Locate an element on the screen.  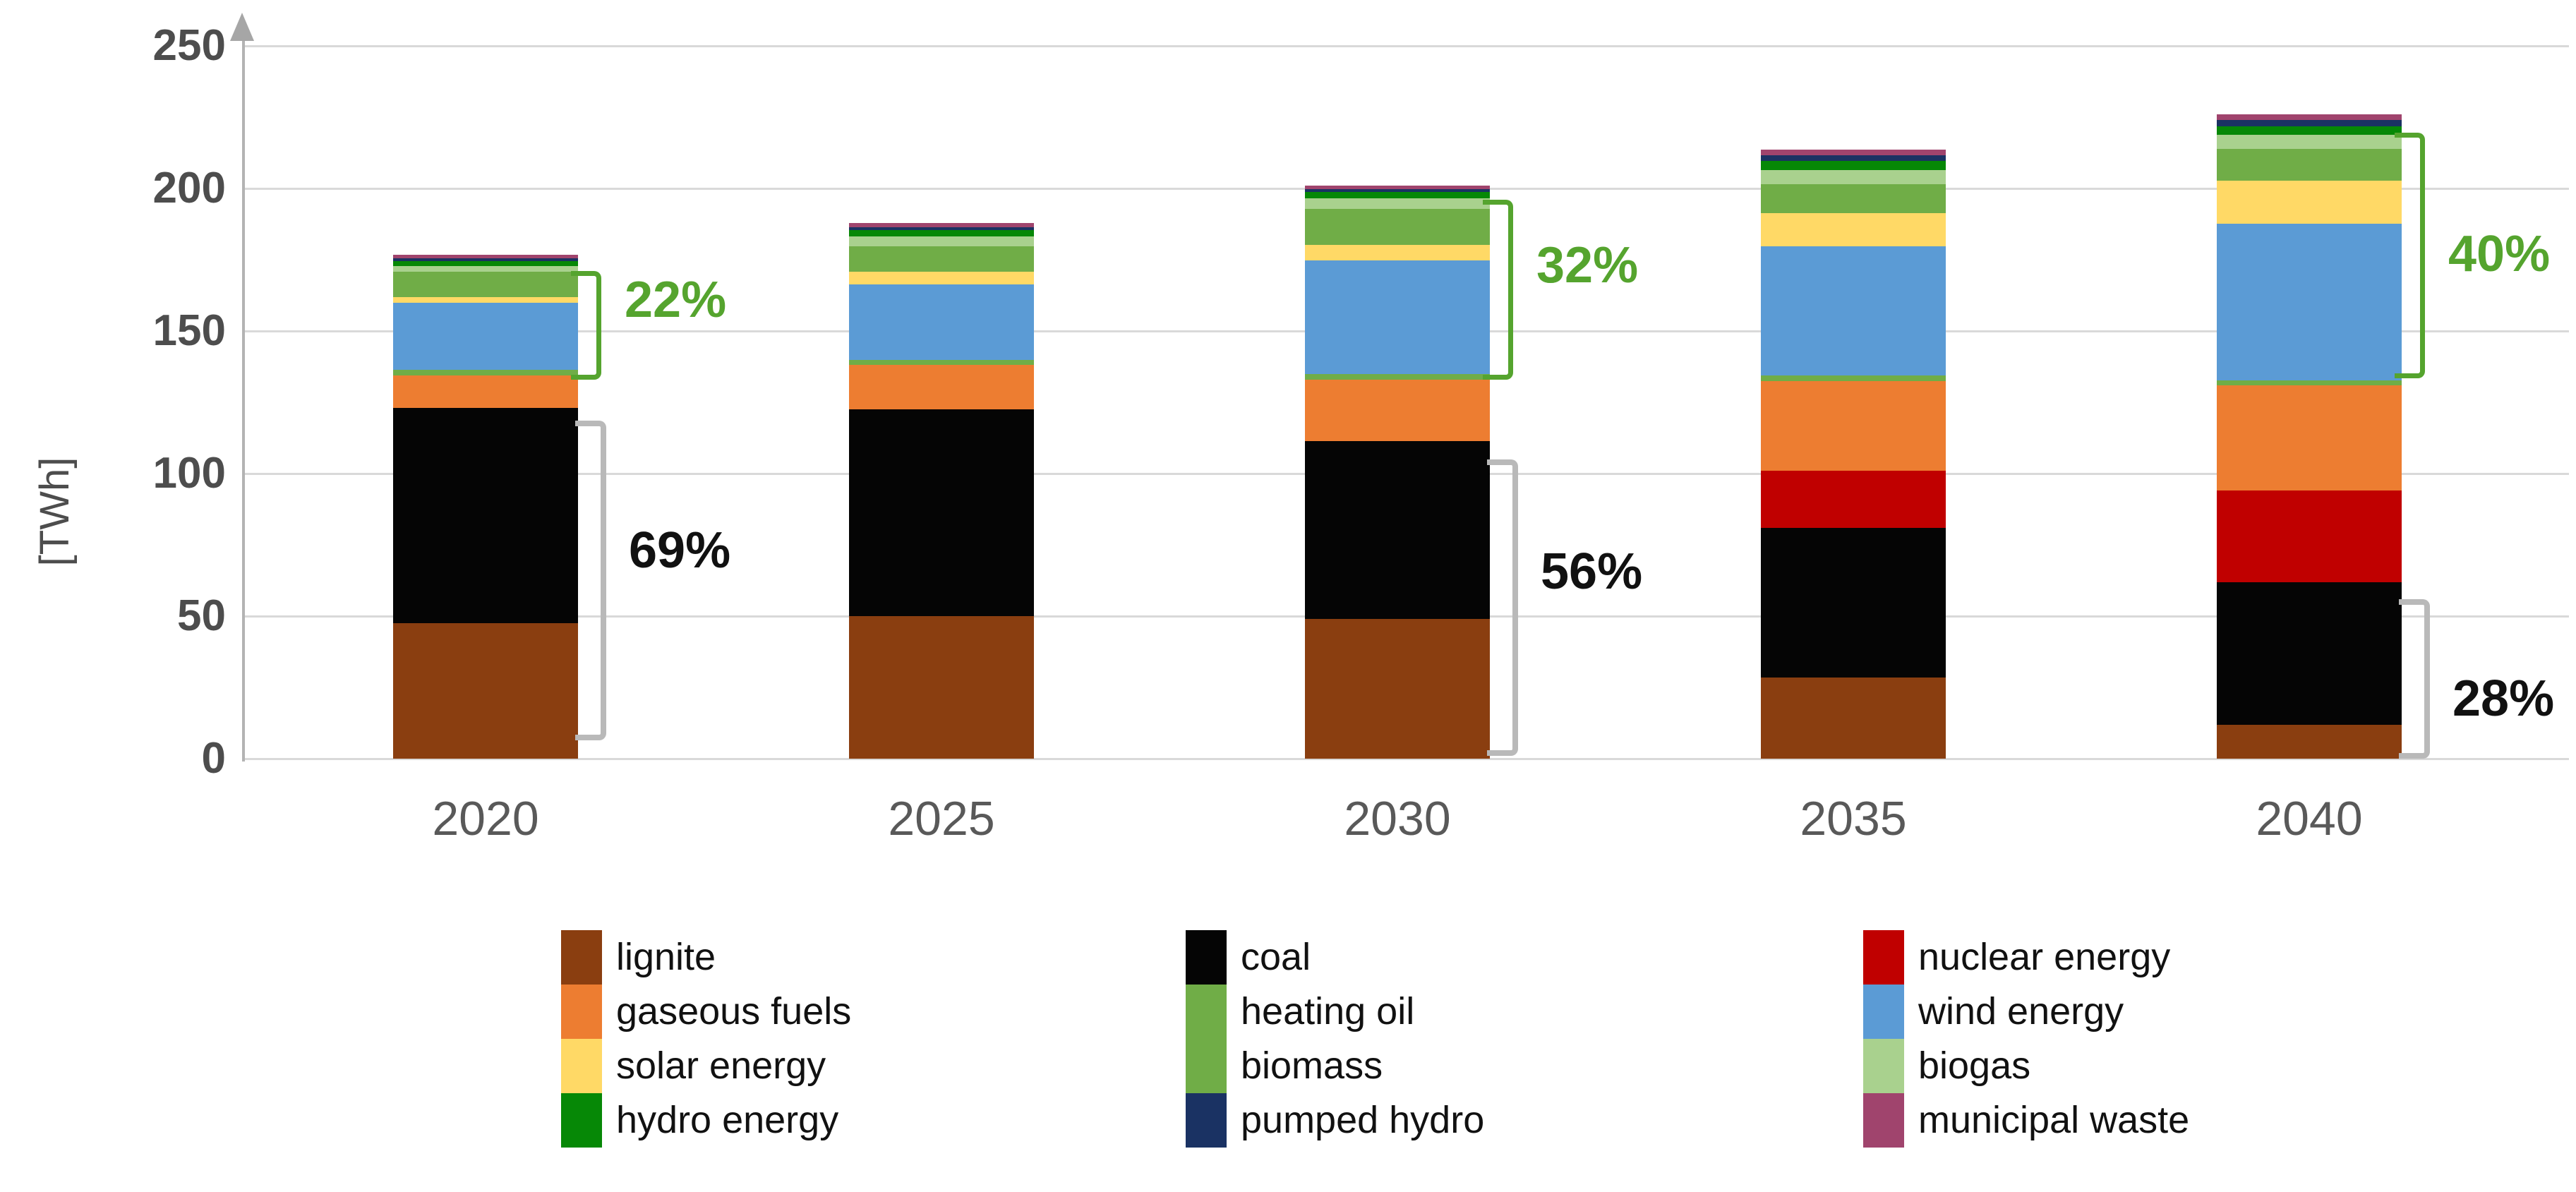
y-tick-0: 0 is located at coordinates (213, 758).